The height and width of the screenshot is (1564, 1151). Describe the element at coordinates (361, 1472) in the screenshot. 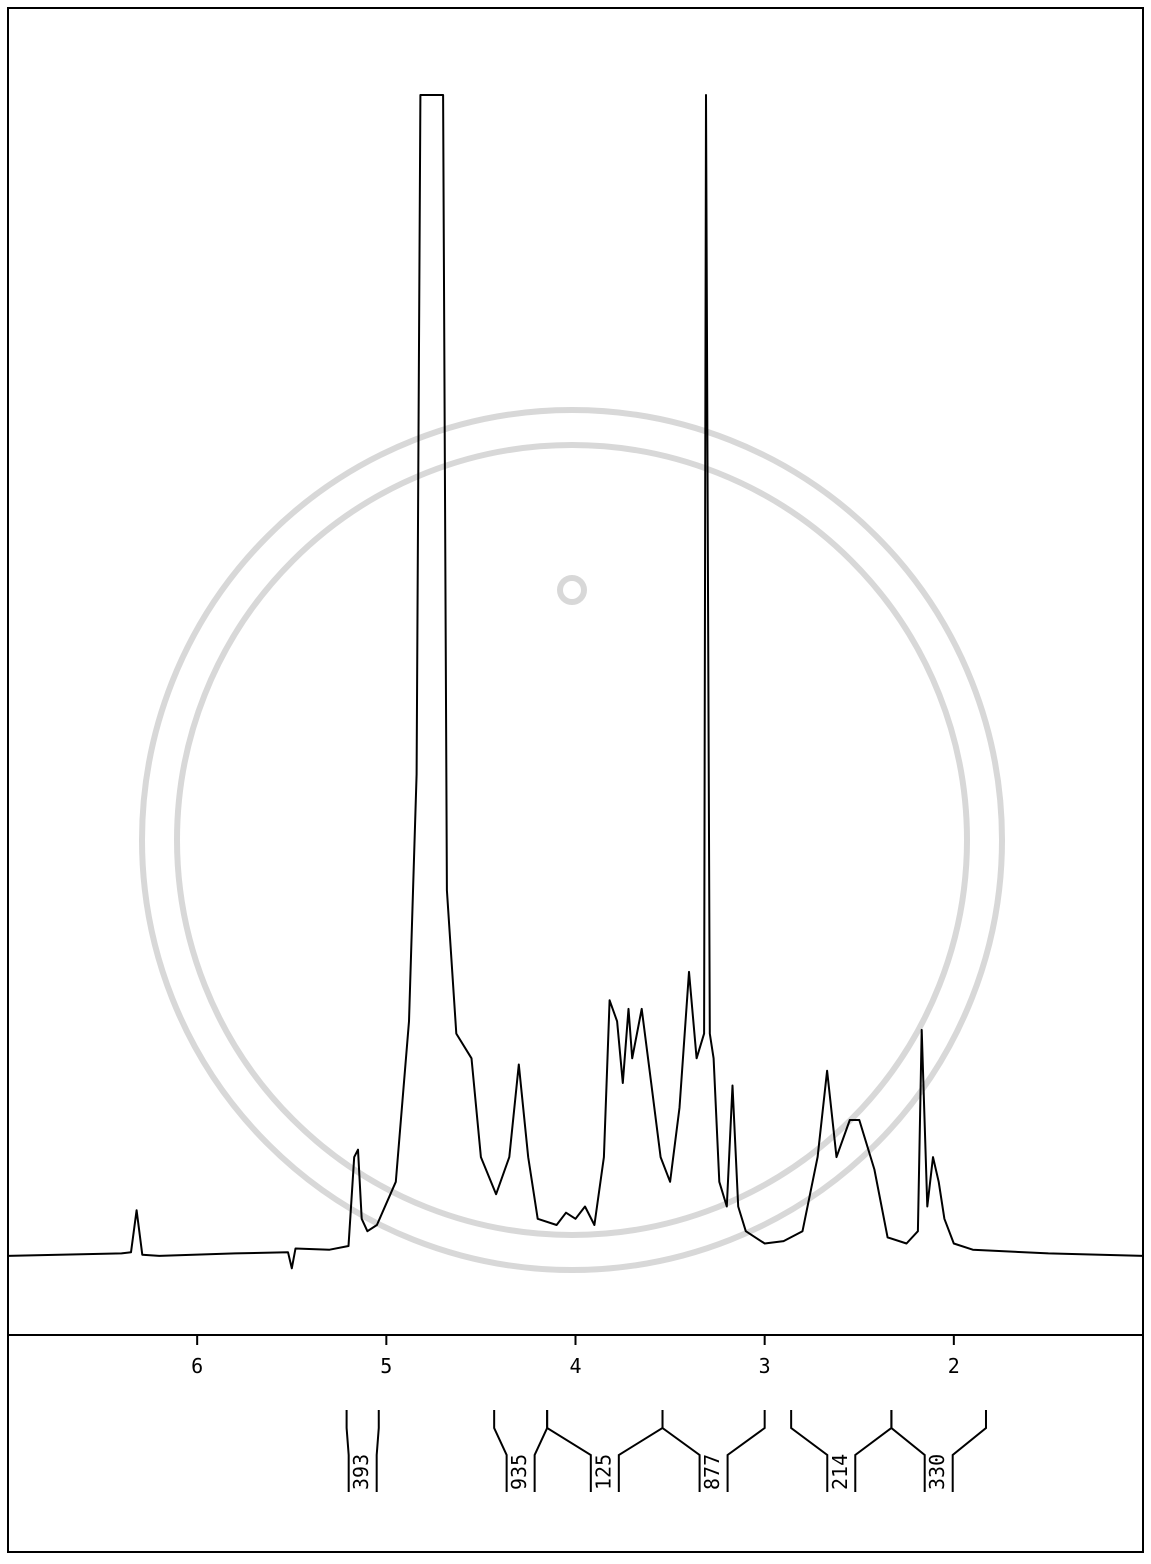

I see `integral-label: 393` at that location.